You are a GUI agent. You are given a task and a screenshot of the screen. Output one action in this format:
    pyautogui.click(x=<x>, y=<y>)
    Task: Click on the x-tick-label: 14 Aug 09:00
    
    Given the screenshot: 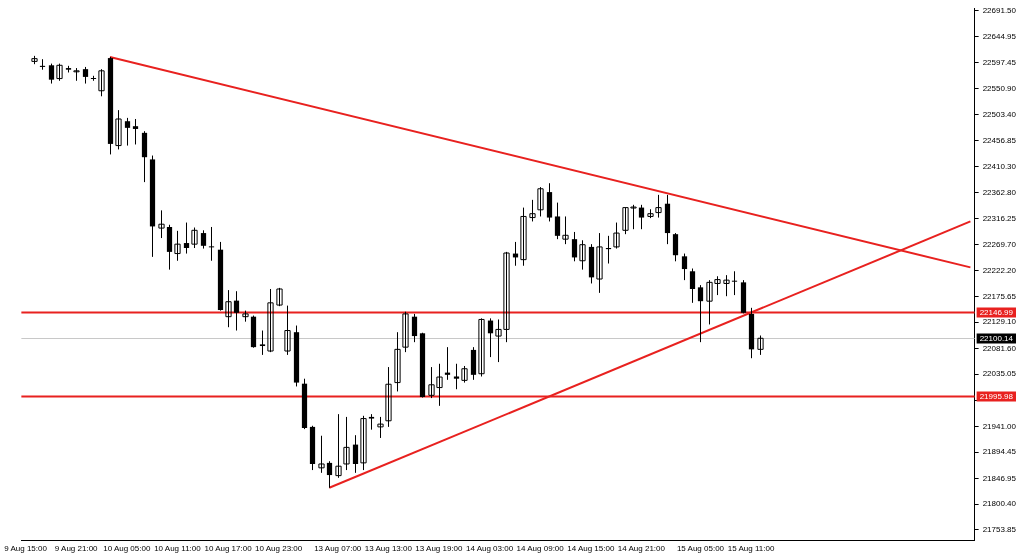 What is the action you would take?
    pyautogui.click(x=540, y=549)
    